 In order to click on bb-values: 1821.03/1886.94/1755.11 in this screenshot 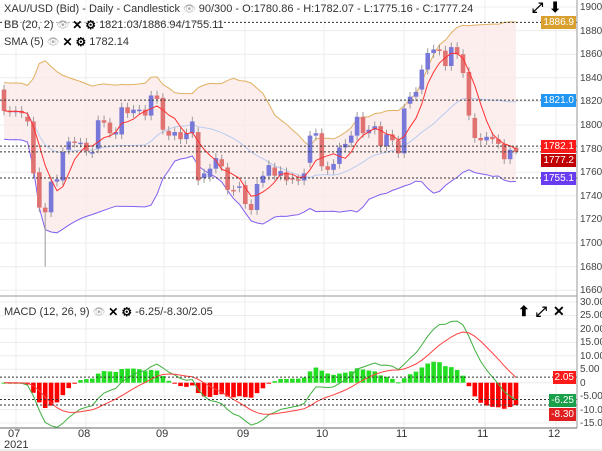, I will do `click(161, 24)`.